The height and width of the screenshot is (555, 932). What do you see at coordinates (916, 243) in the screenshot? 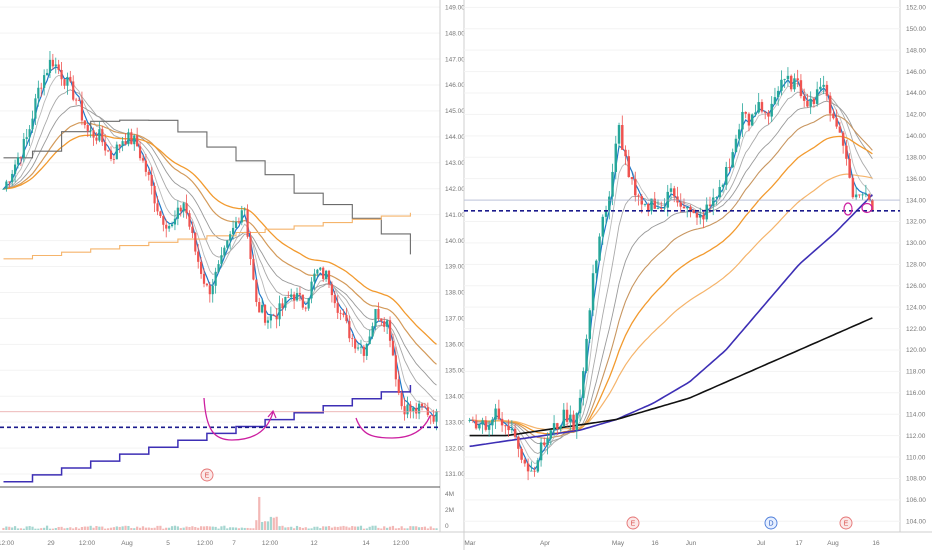
I see `right-y-tick-label: 130.00` at bounding box center [916, 243].